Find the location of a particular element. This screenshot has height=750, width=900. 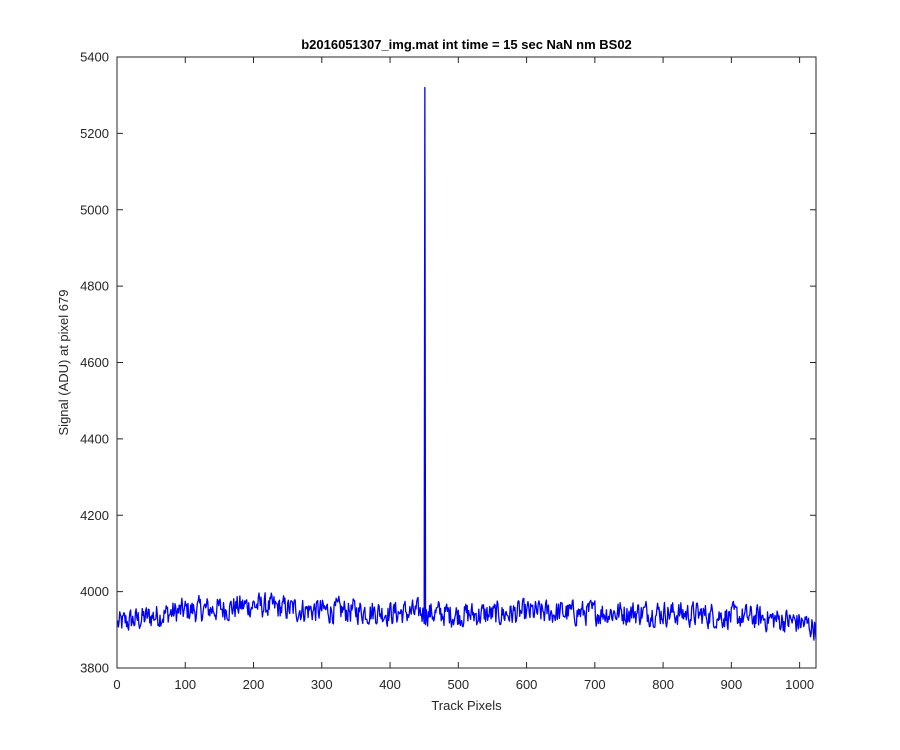

x-tick-label: 800 is located at coordinates (663, 684).